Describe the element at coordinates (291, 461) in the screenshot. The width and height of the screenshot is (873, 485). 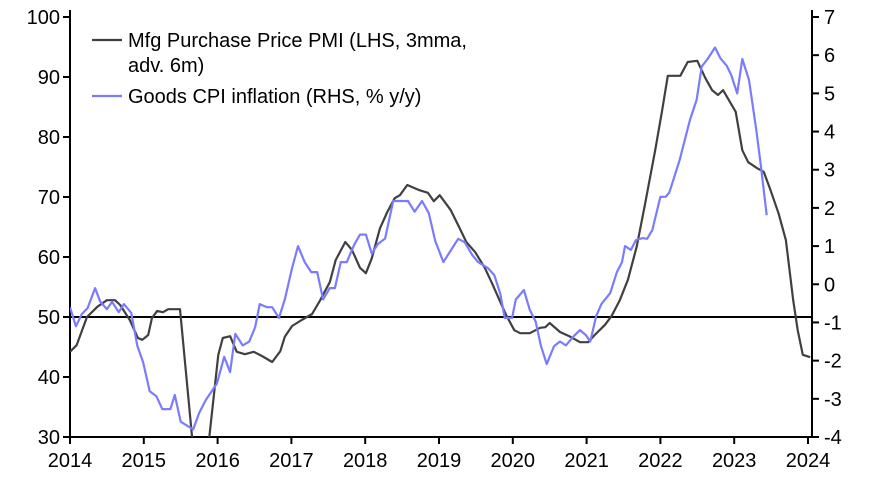
I see `x-tick-label: 2017` at that location.